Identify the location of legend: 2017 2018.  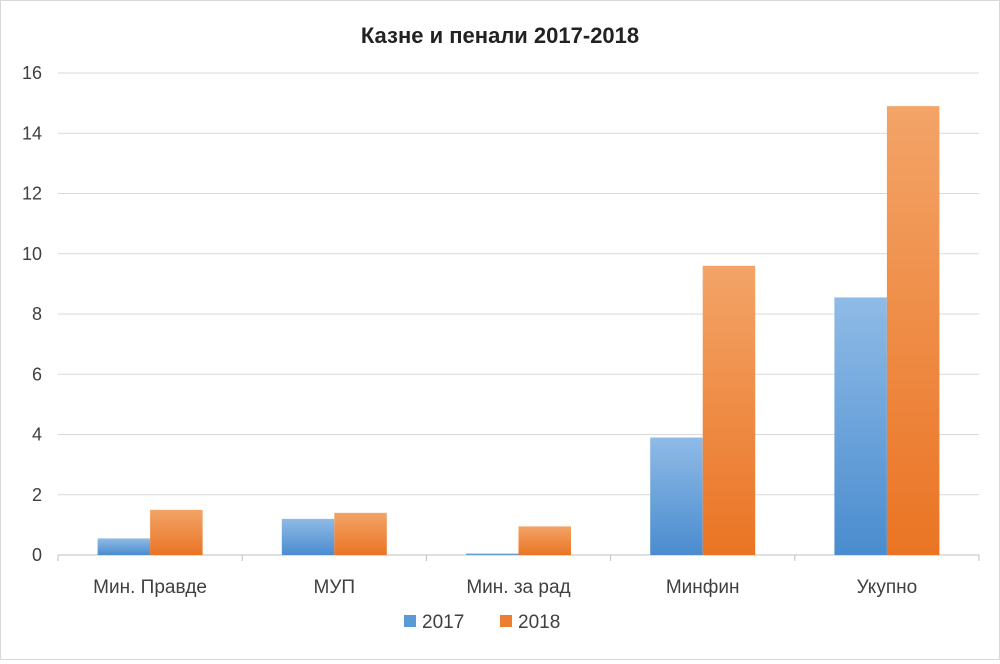
(482, 622).